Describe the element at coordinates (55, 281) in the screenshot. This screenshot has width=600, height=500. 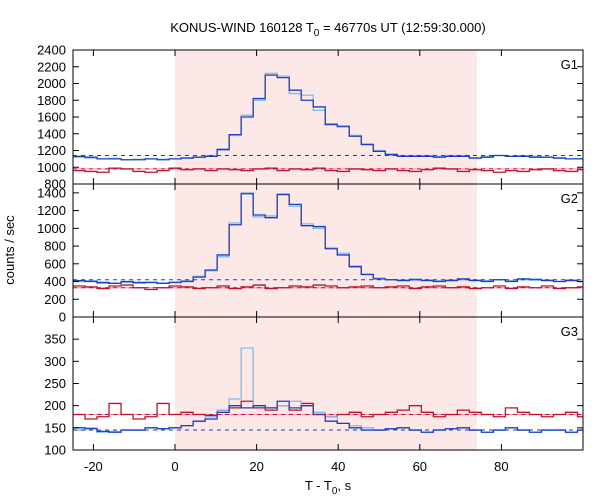
I see `y-tick-label: 400` at that location.